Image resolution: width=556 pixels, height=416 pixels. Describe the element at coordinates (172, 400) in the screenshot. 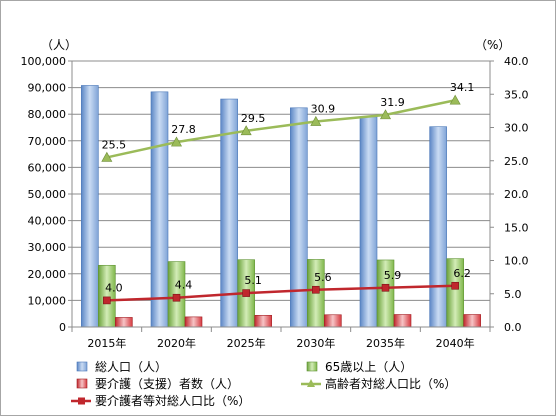

I see `legend-label: 要介護者等対総人口比（%）` at that location.